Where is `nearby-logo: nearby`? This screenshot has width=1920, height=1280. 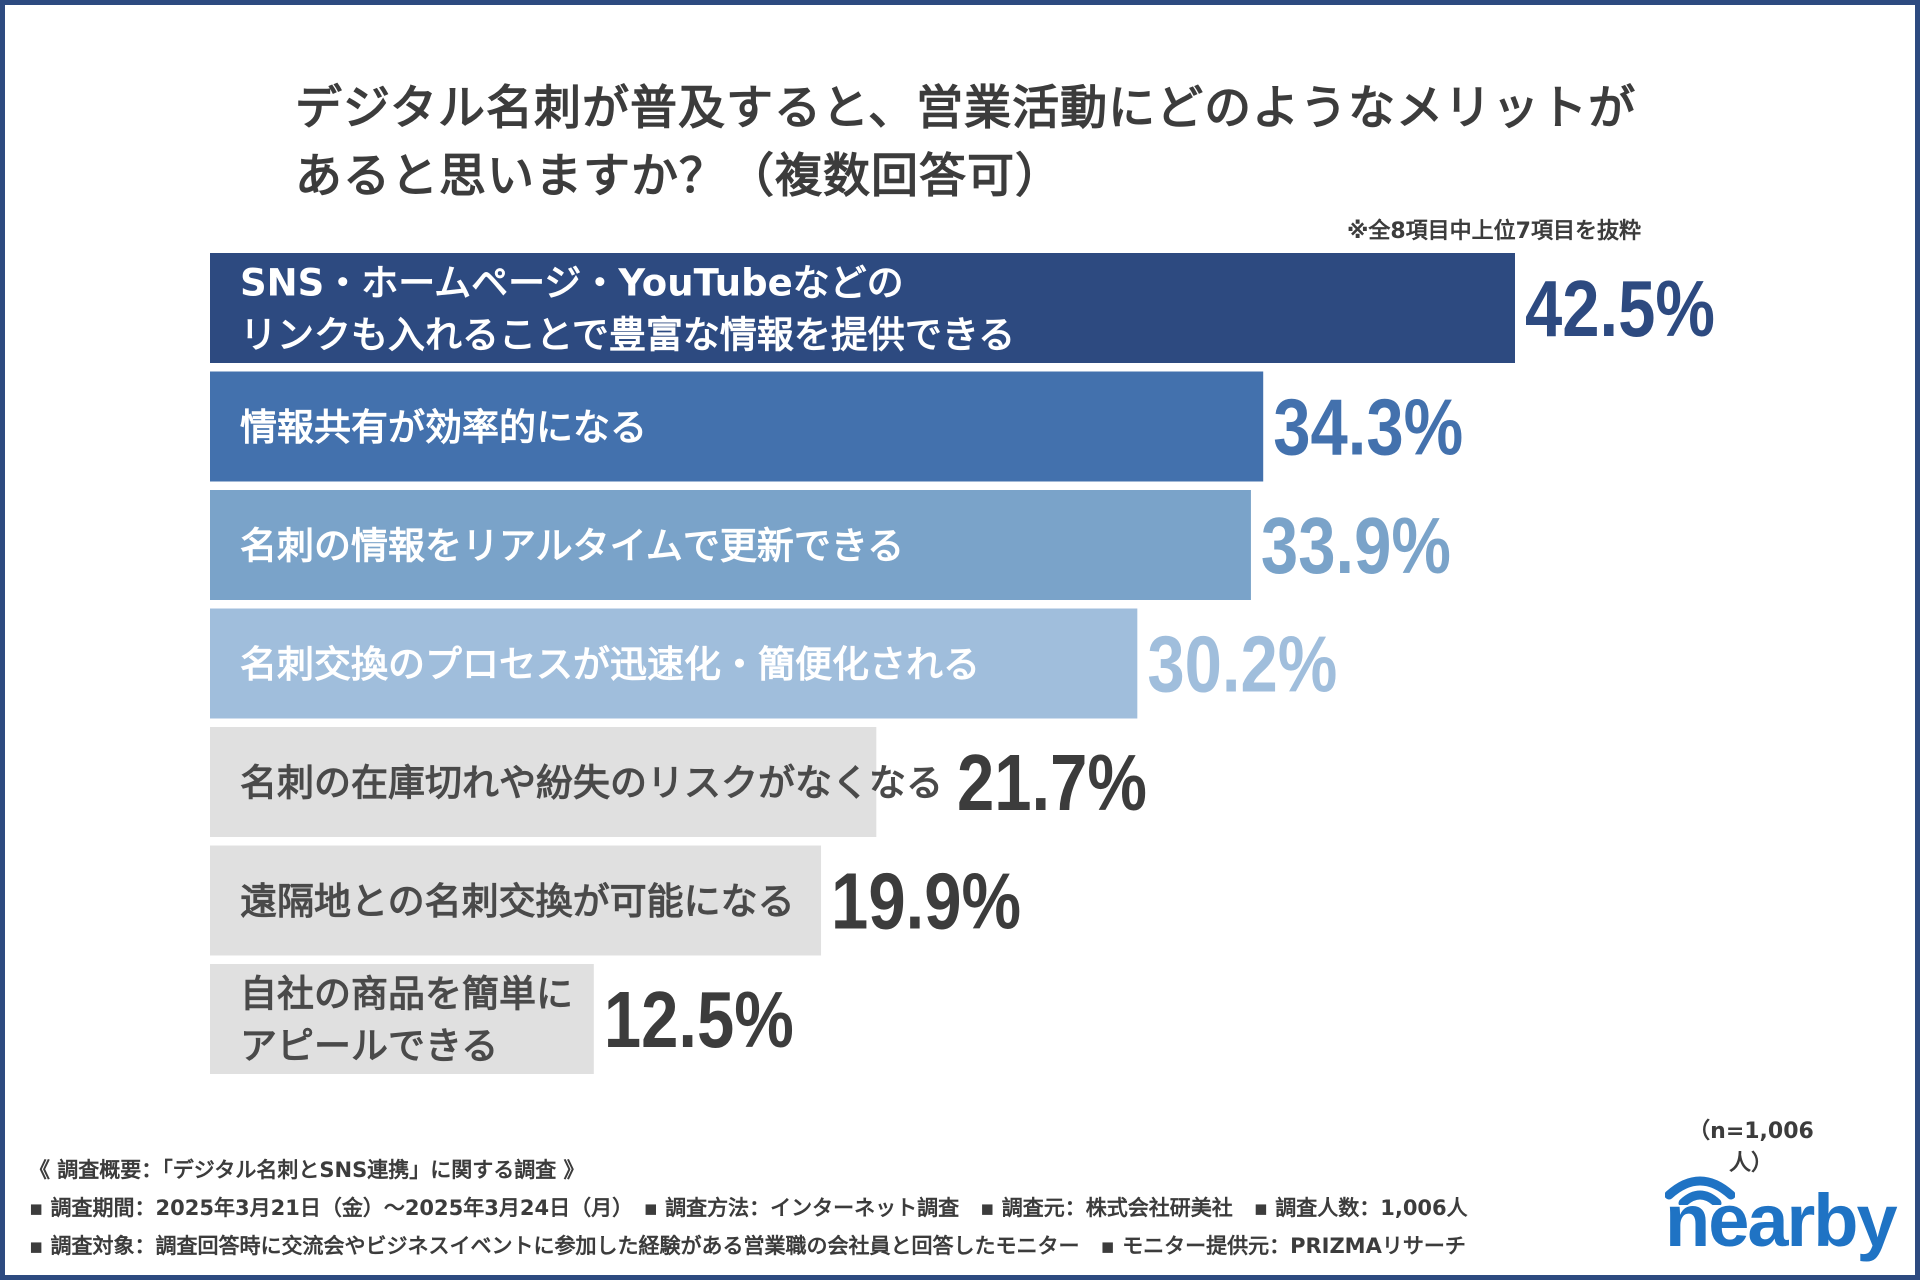
nearby-logo: nearby is located at coordinates (1785, 1215).